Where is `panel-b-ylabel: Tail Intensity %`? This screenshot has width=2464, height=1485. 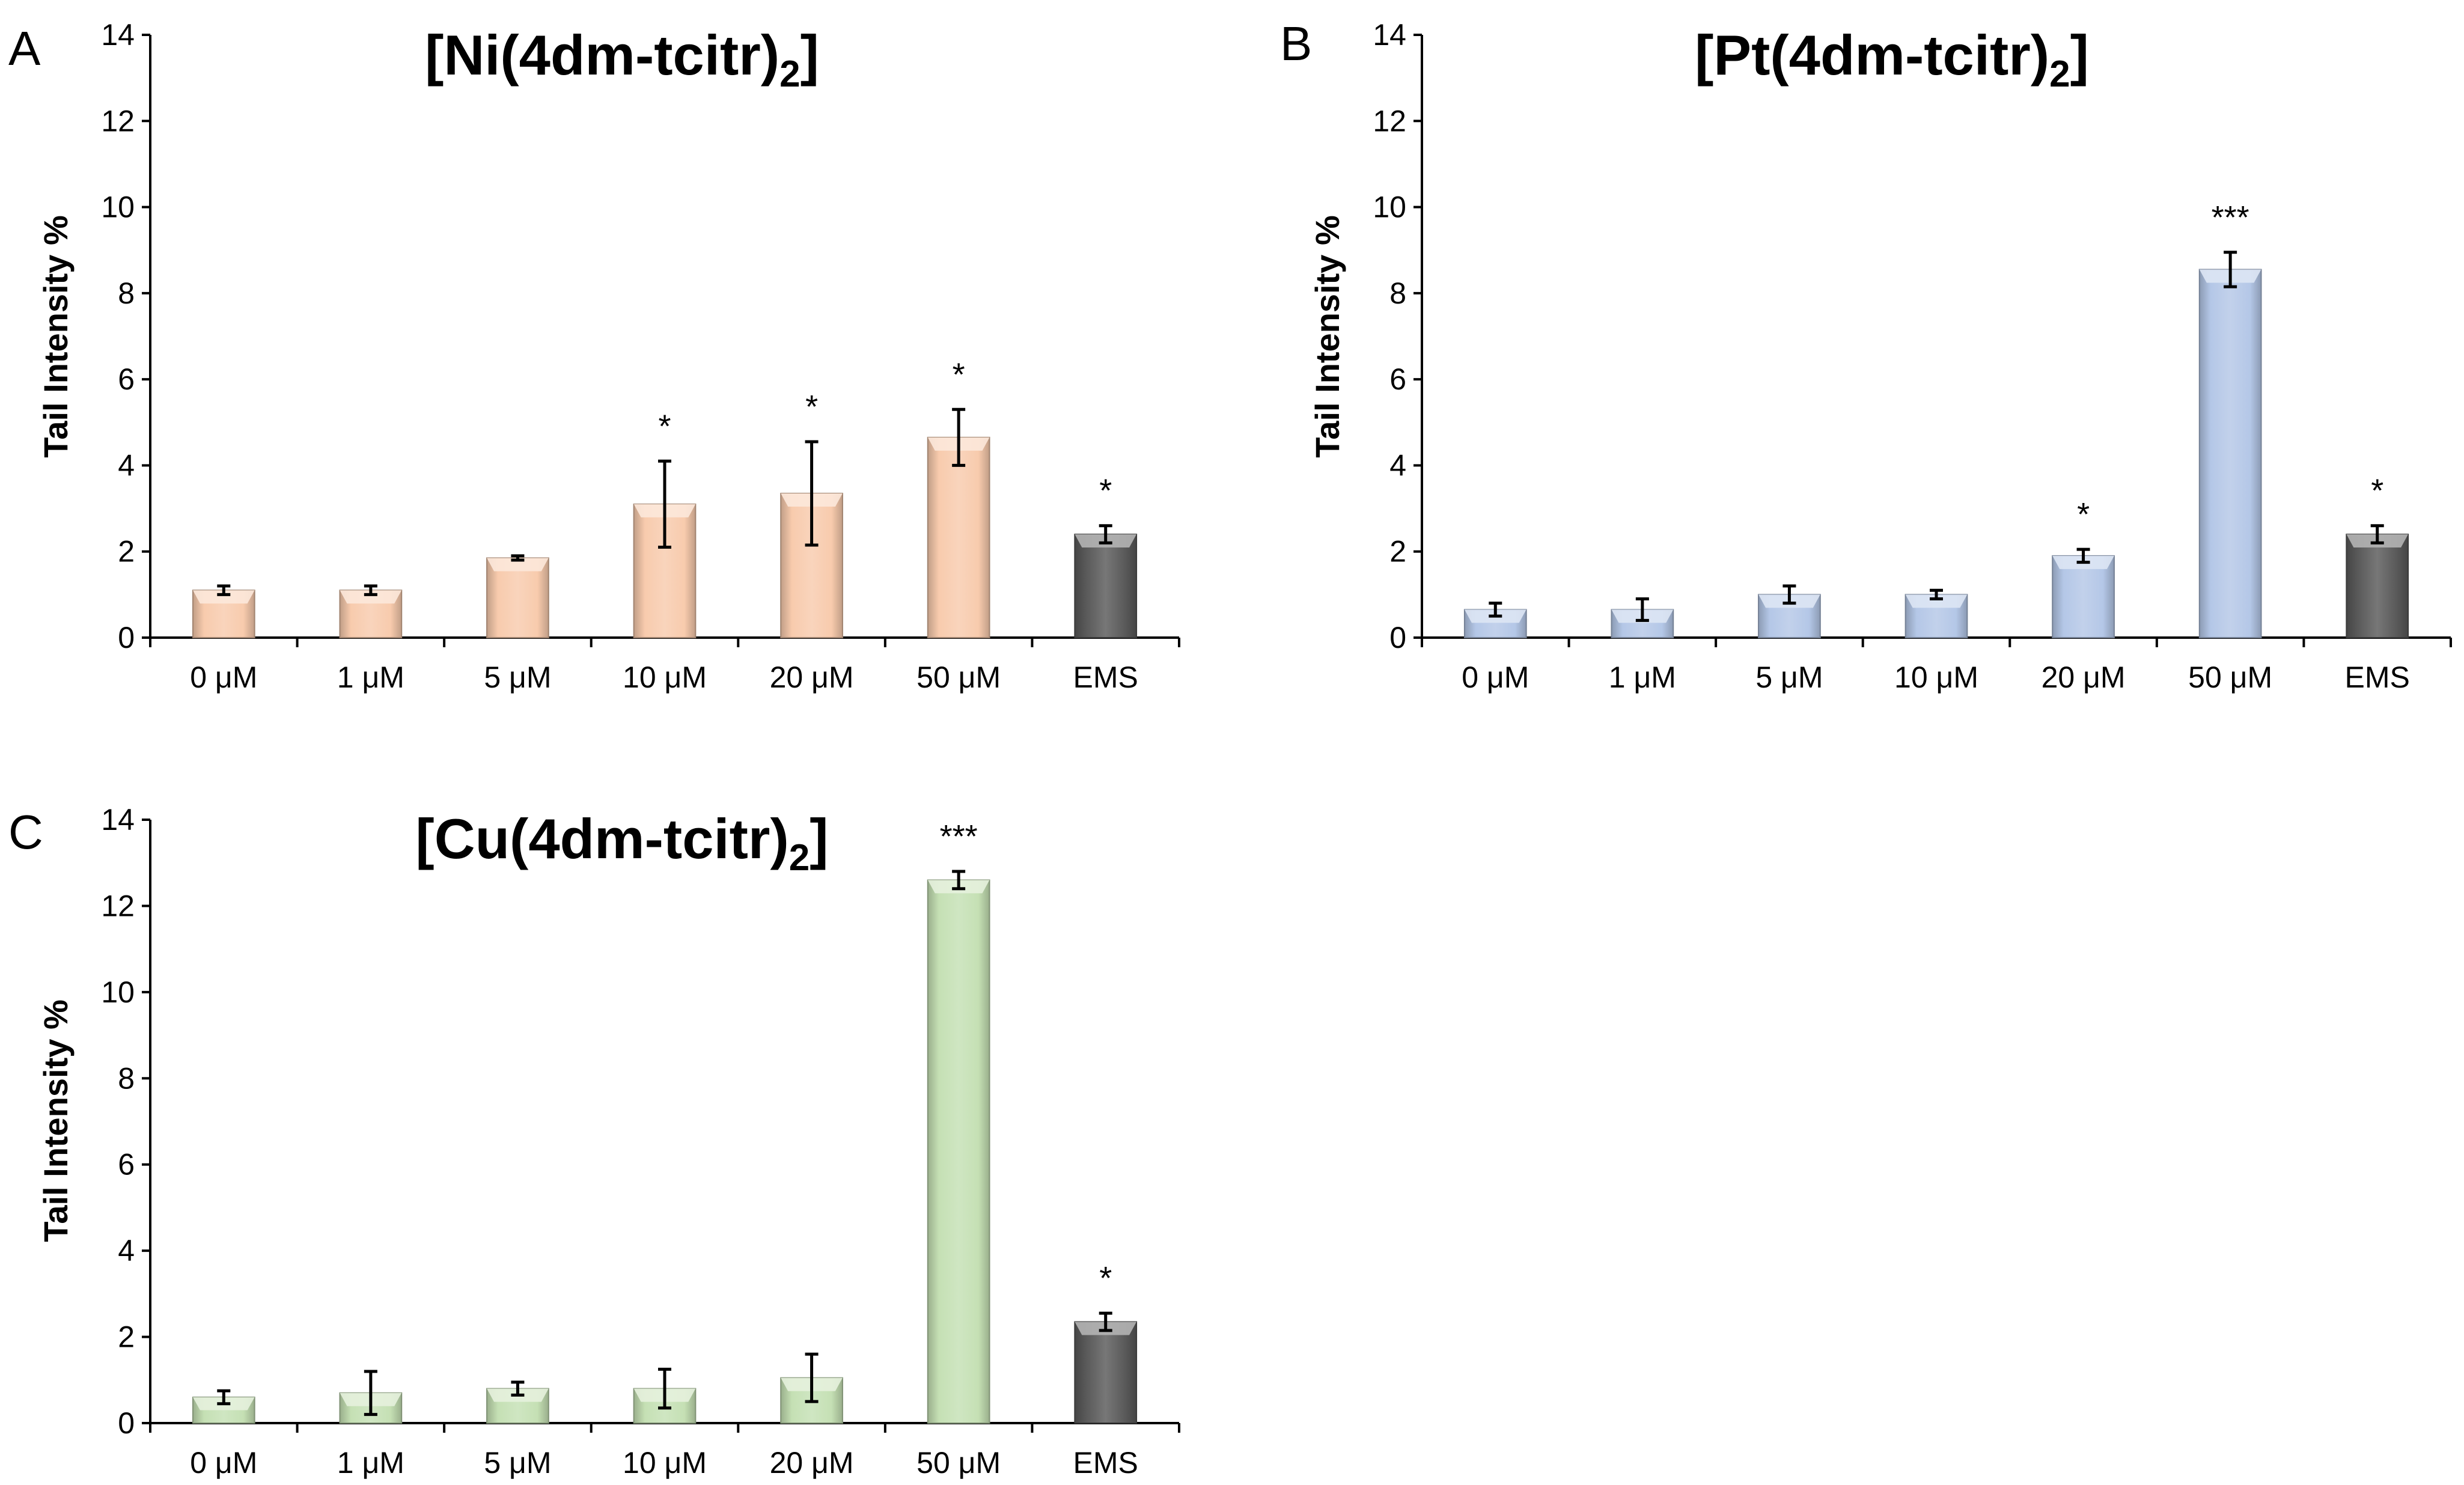 panel-b-ylabel: Tail Intensity % is located at coordinates (1327, 336).